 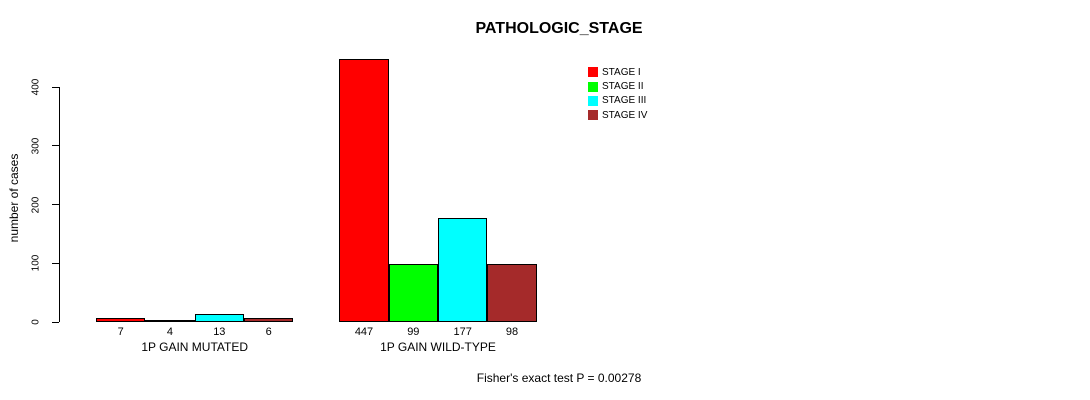 What do you see at coordinates (559, 28) in the screenshot?
I see `chart-title: PATHOLOGIC_STAGE` at bounding box center [559, 28].